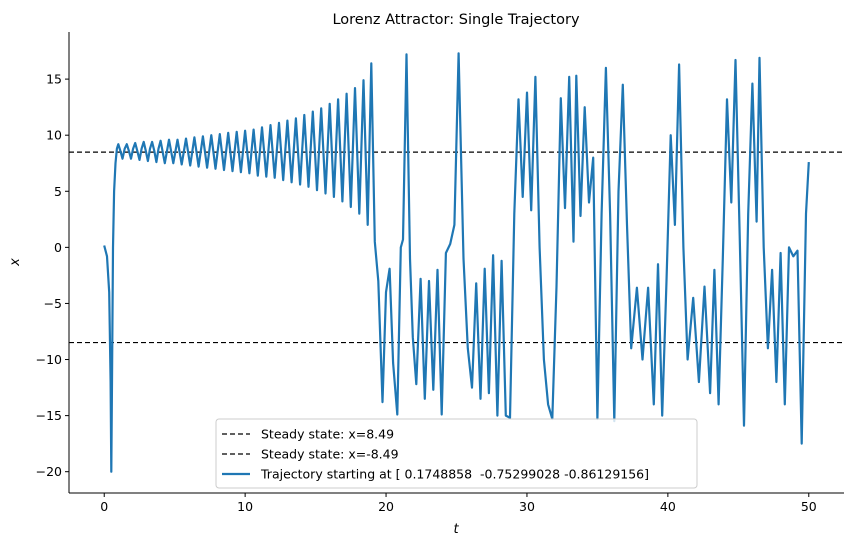 Image resolution: width=853 pixels, height=547 pixels. Describe the element at coordinates (456, 529) in the screenshot. I see `x-axis-label: t` at that location.